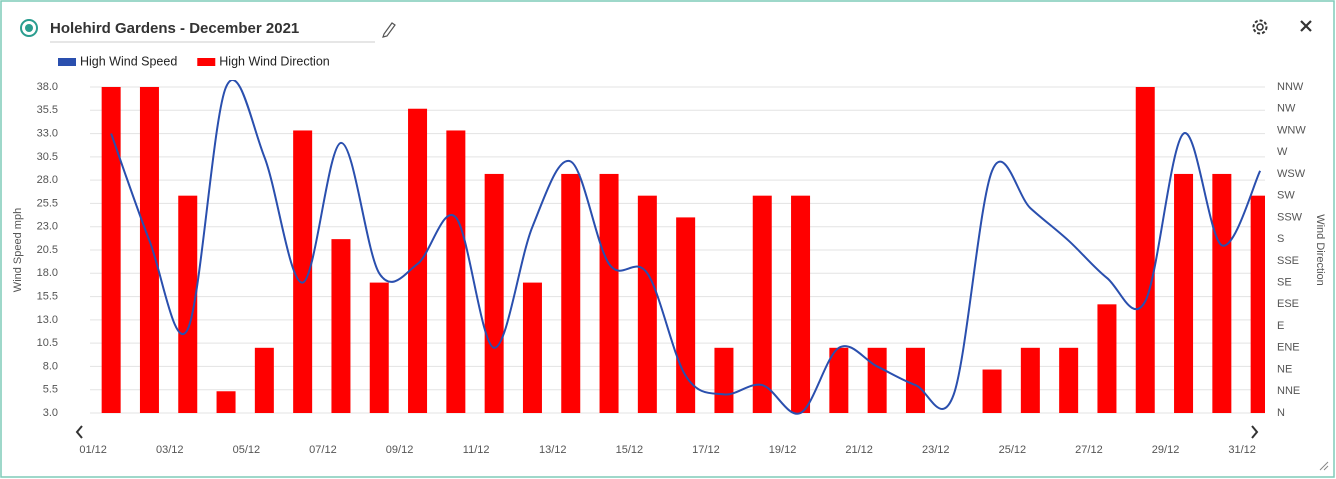  Describe the element at coordinates (247, 450) in the screenshot. I see `x-tick-label: 05/12` at that location.